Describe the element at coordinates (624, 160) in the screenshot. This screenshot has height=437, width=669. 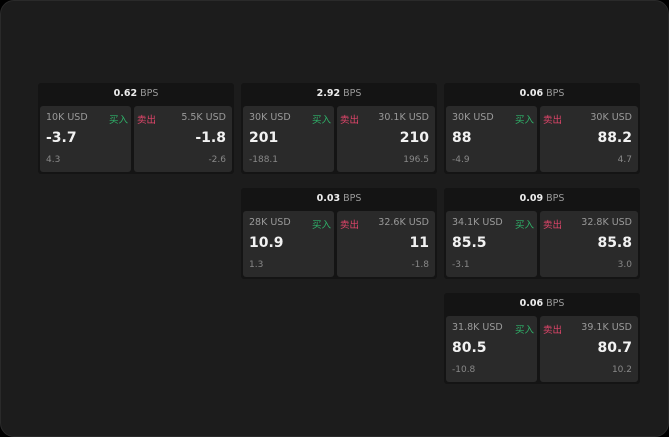
I see `ask-change: 4.7` at that location.